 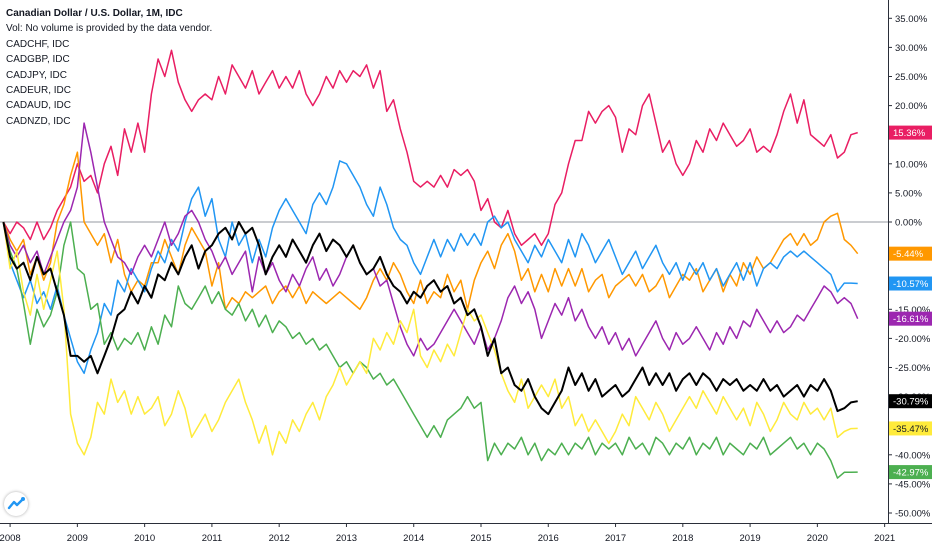 I want to click on x-tick-label: 2011, so click(x=212, y=538).